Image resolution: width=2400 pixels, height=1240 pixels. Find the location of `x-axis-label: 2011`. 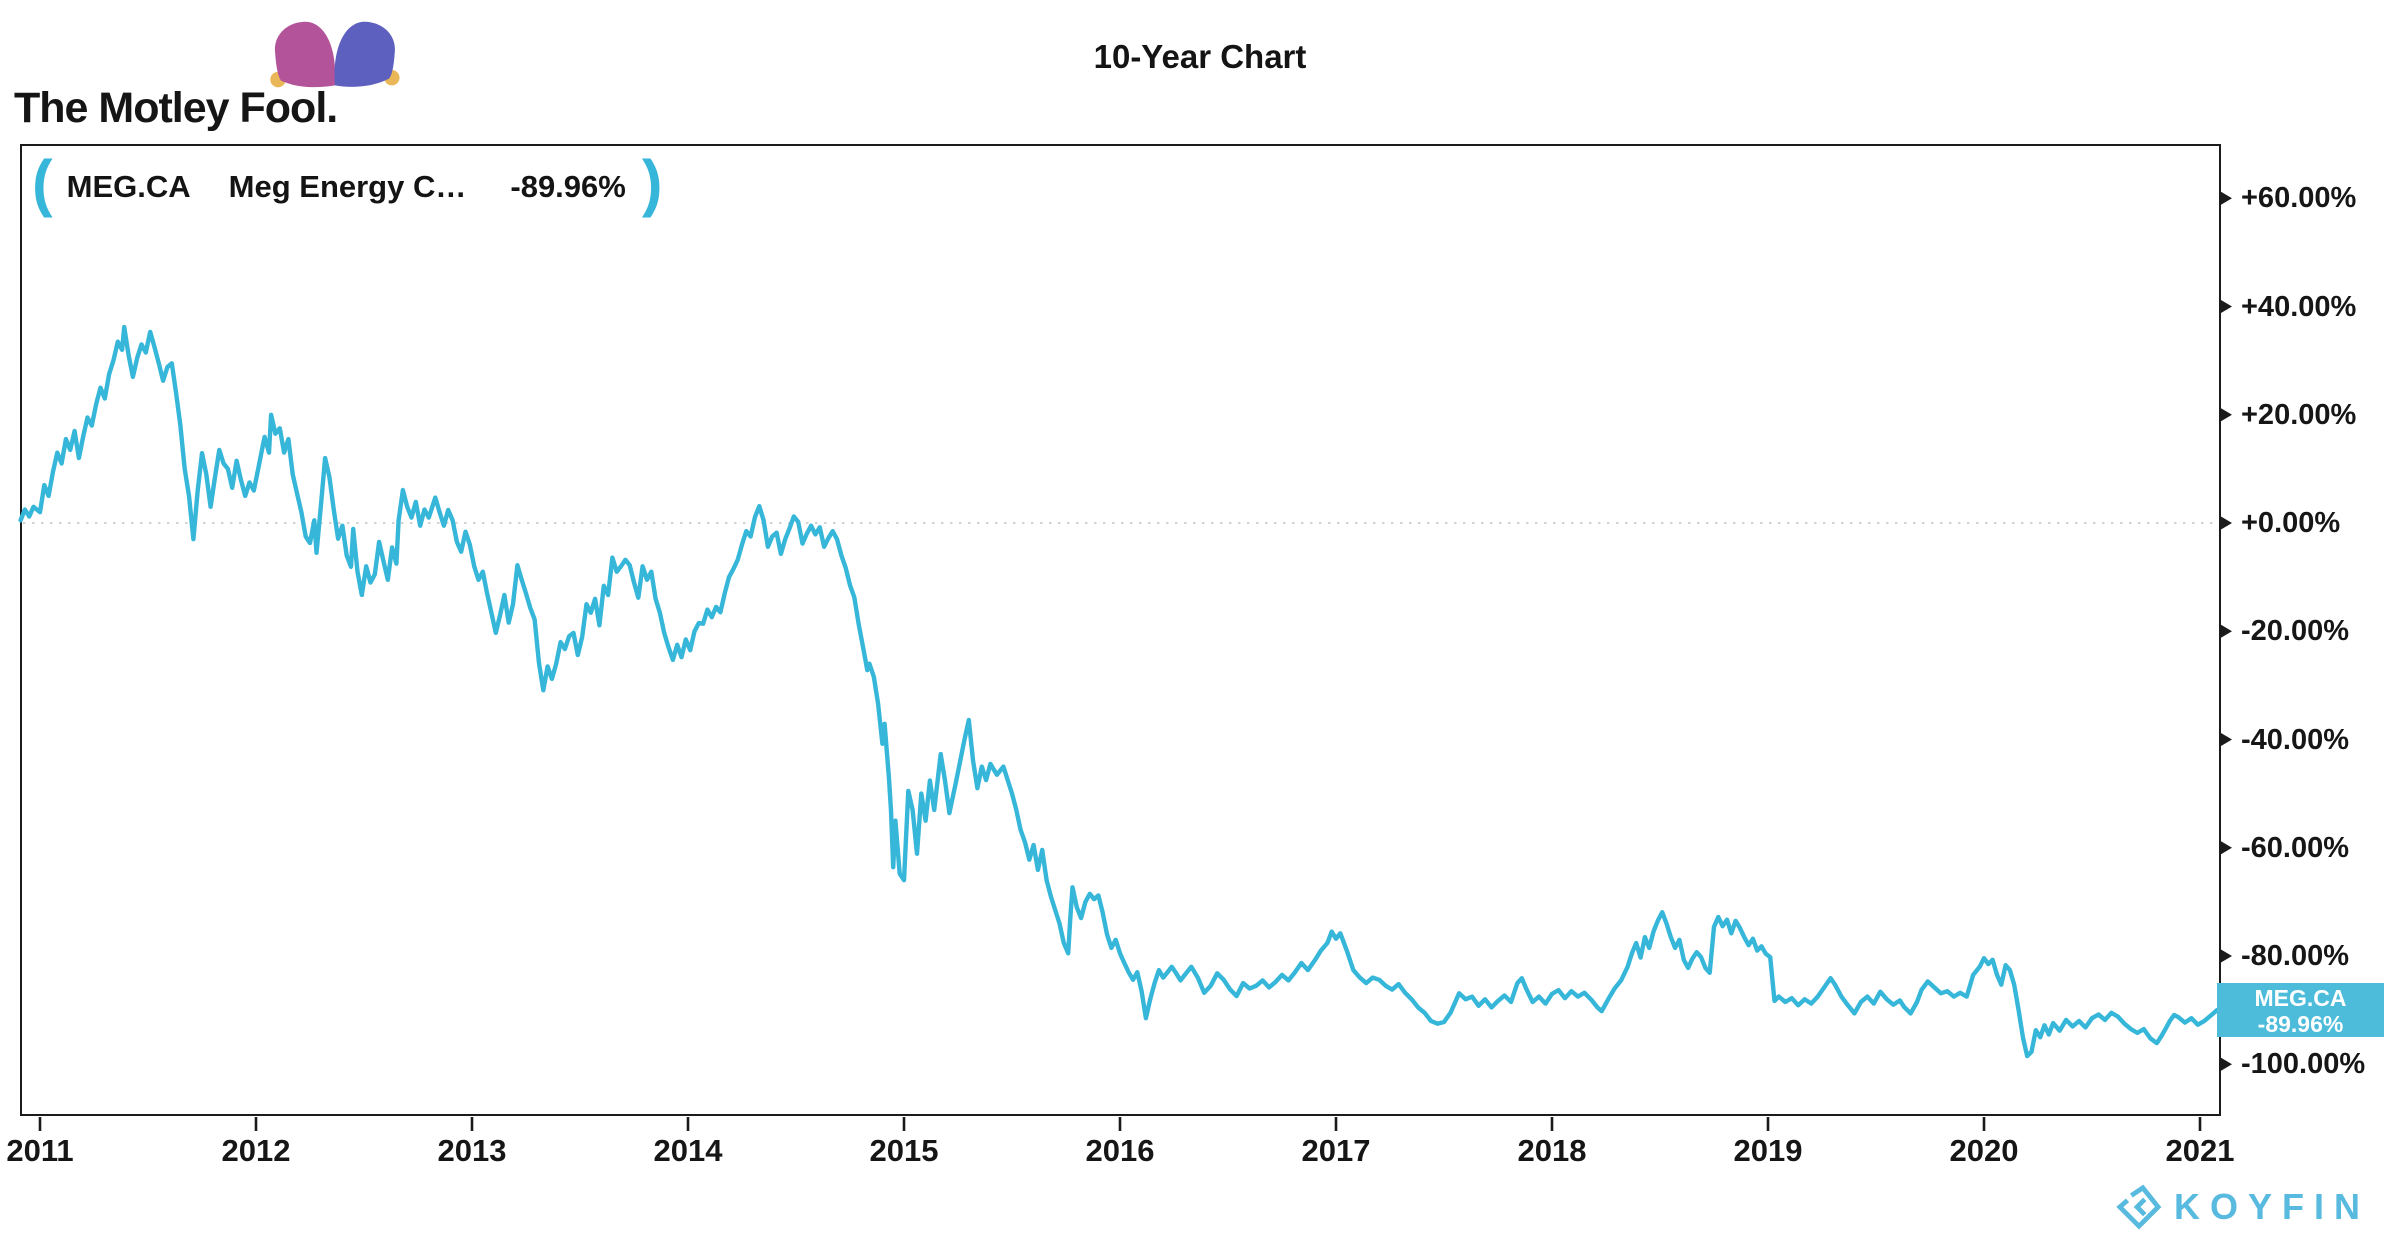

x-axis-label: 2011 is located at coordinates (40, 1150).